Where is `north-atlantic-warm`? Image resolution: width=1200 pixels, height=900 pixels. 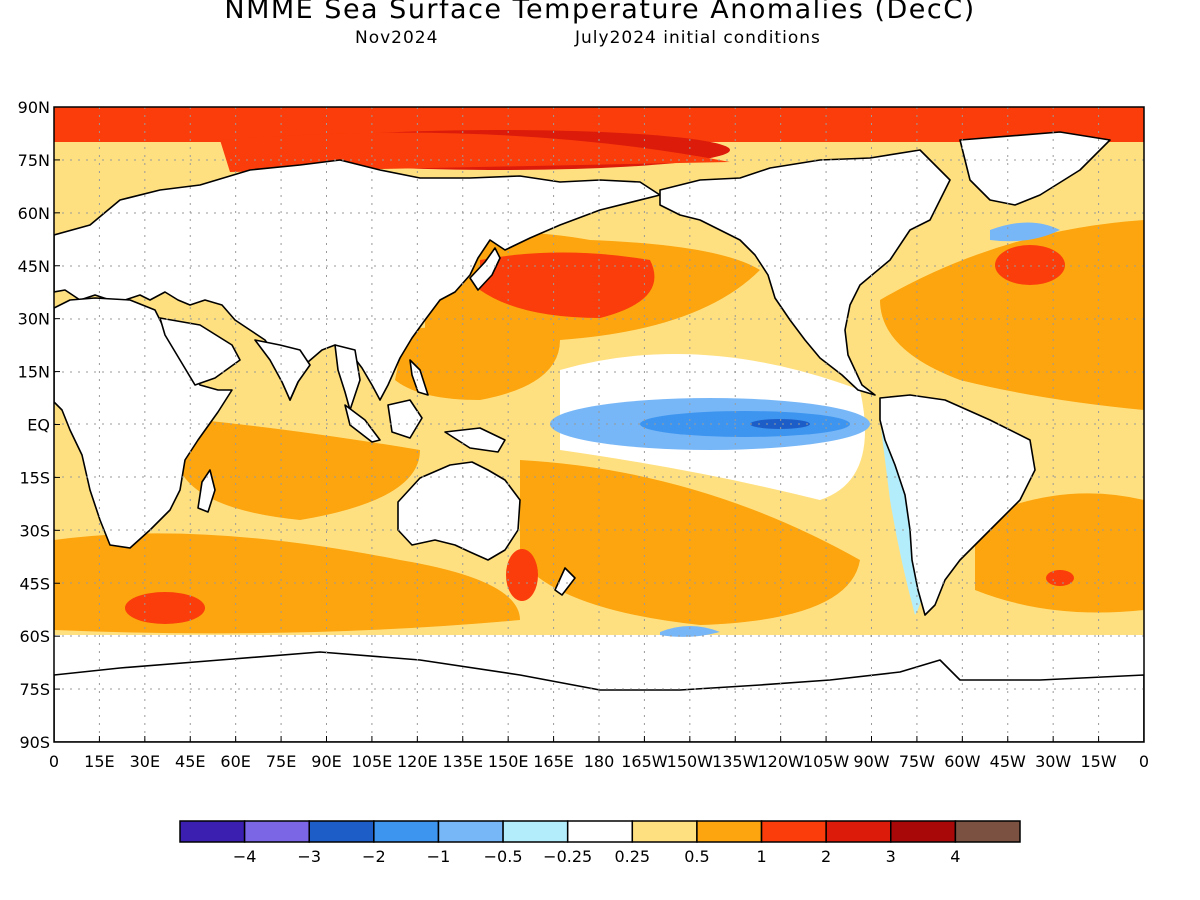
north-atlantic-warm is located at coordinates (1012, 315).